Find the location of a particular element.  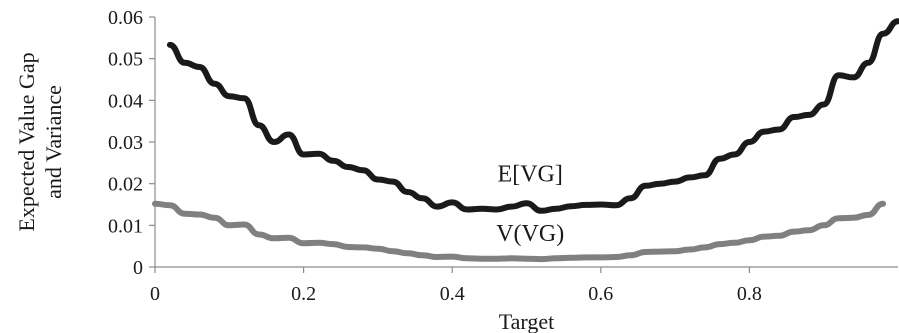

y-tick-label: 0.04 is located at coordinates (125, 101).